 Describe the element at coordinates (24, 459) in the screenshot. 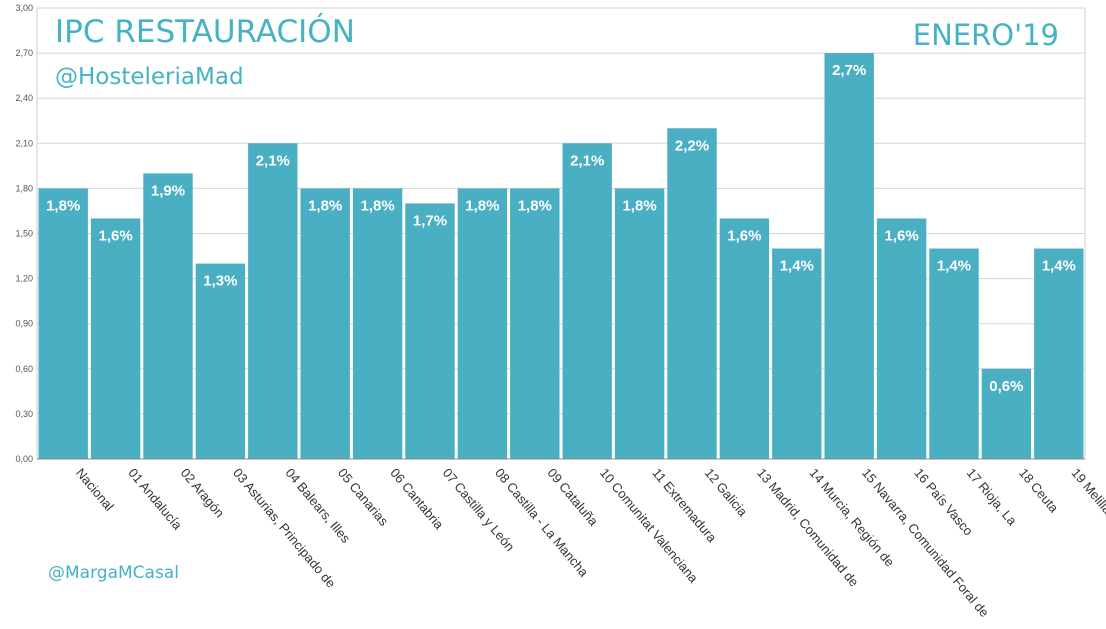

I see `y-tick-label: 0,00` at that location.